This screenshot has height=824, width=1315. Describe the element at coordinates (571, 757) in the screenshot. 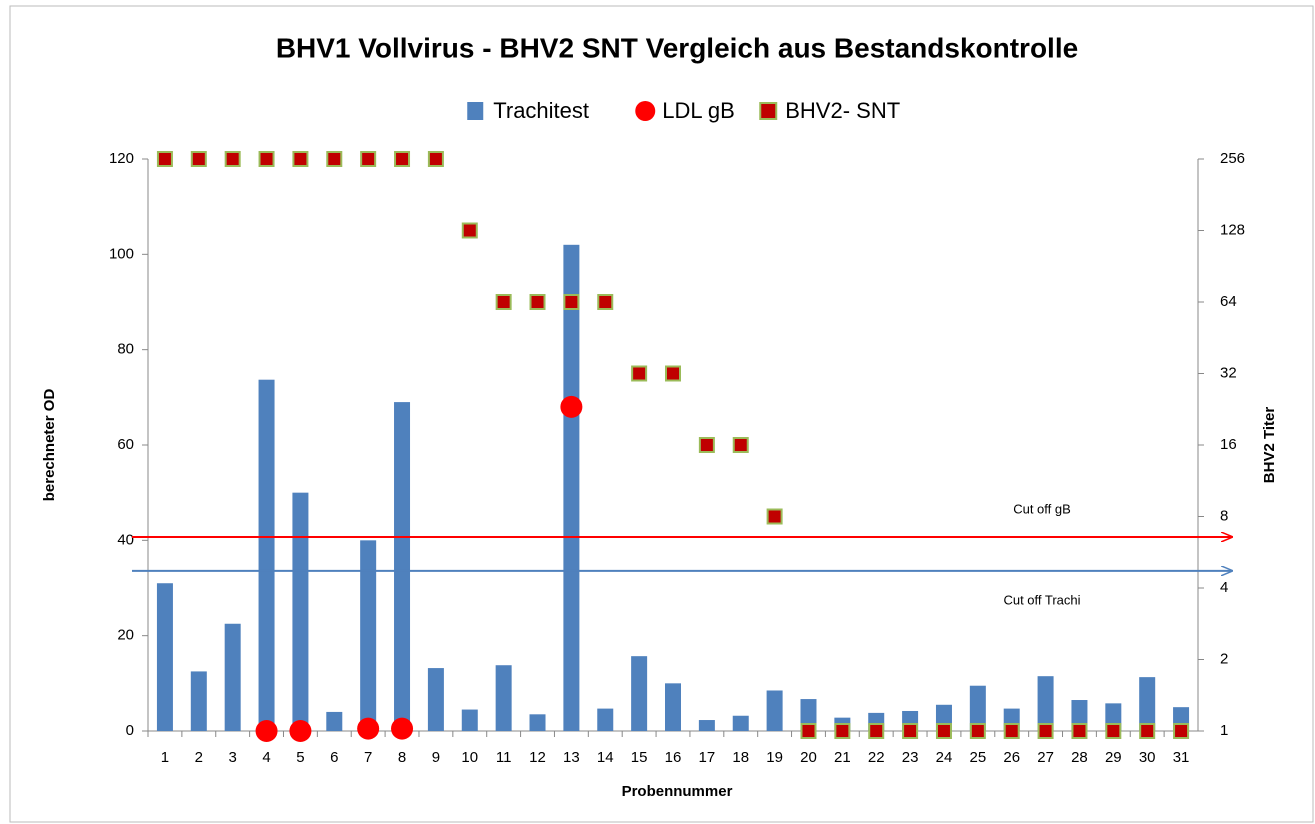

I see `x-tick-label: 13` at that location.